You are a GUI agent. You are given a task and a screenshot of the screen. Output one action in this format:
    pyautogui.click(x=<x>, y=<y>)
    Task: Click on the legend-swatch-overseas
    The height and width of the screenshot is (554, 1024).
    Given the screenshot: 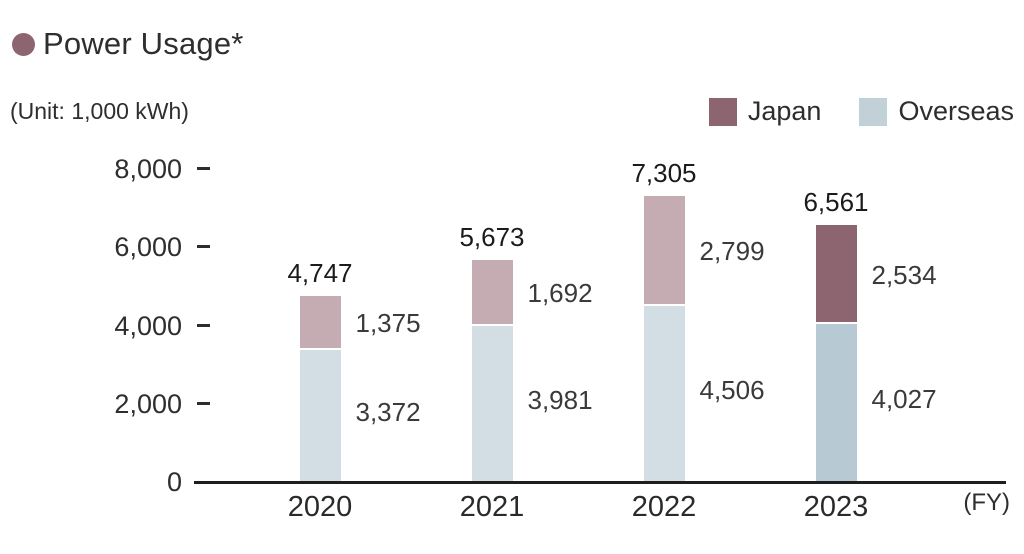 What is the action you would take?
    pyautogui.click(x=873, y=111)
    